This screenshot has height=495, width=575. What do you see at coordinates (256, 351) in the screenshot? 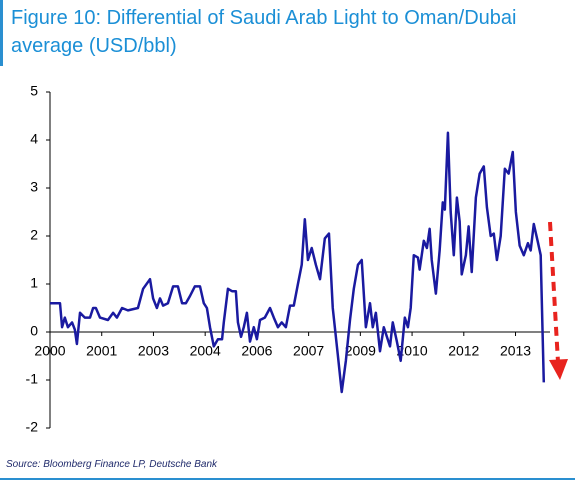
I see `x-tick-label: 2006` at bounding box center [256, 351].